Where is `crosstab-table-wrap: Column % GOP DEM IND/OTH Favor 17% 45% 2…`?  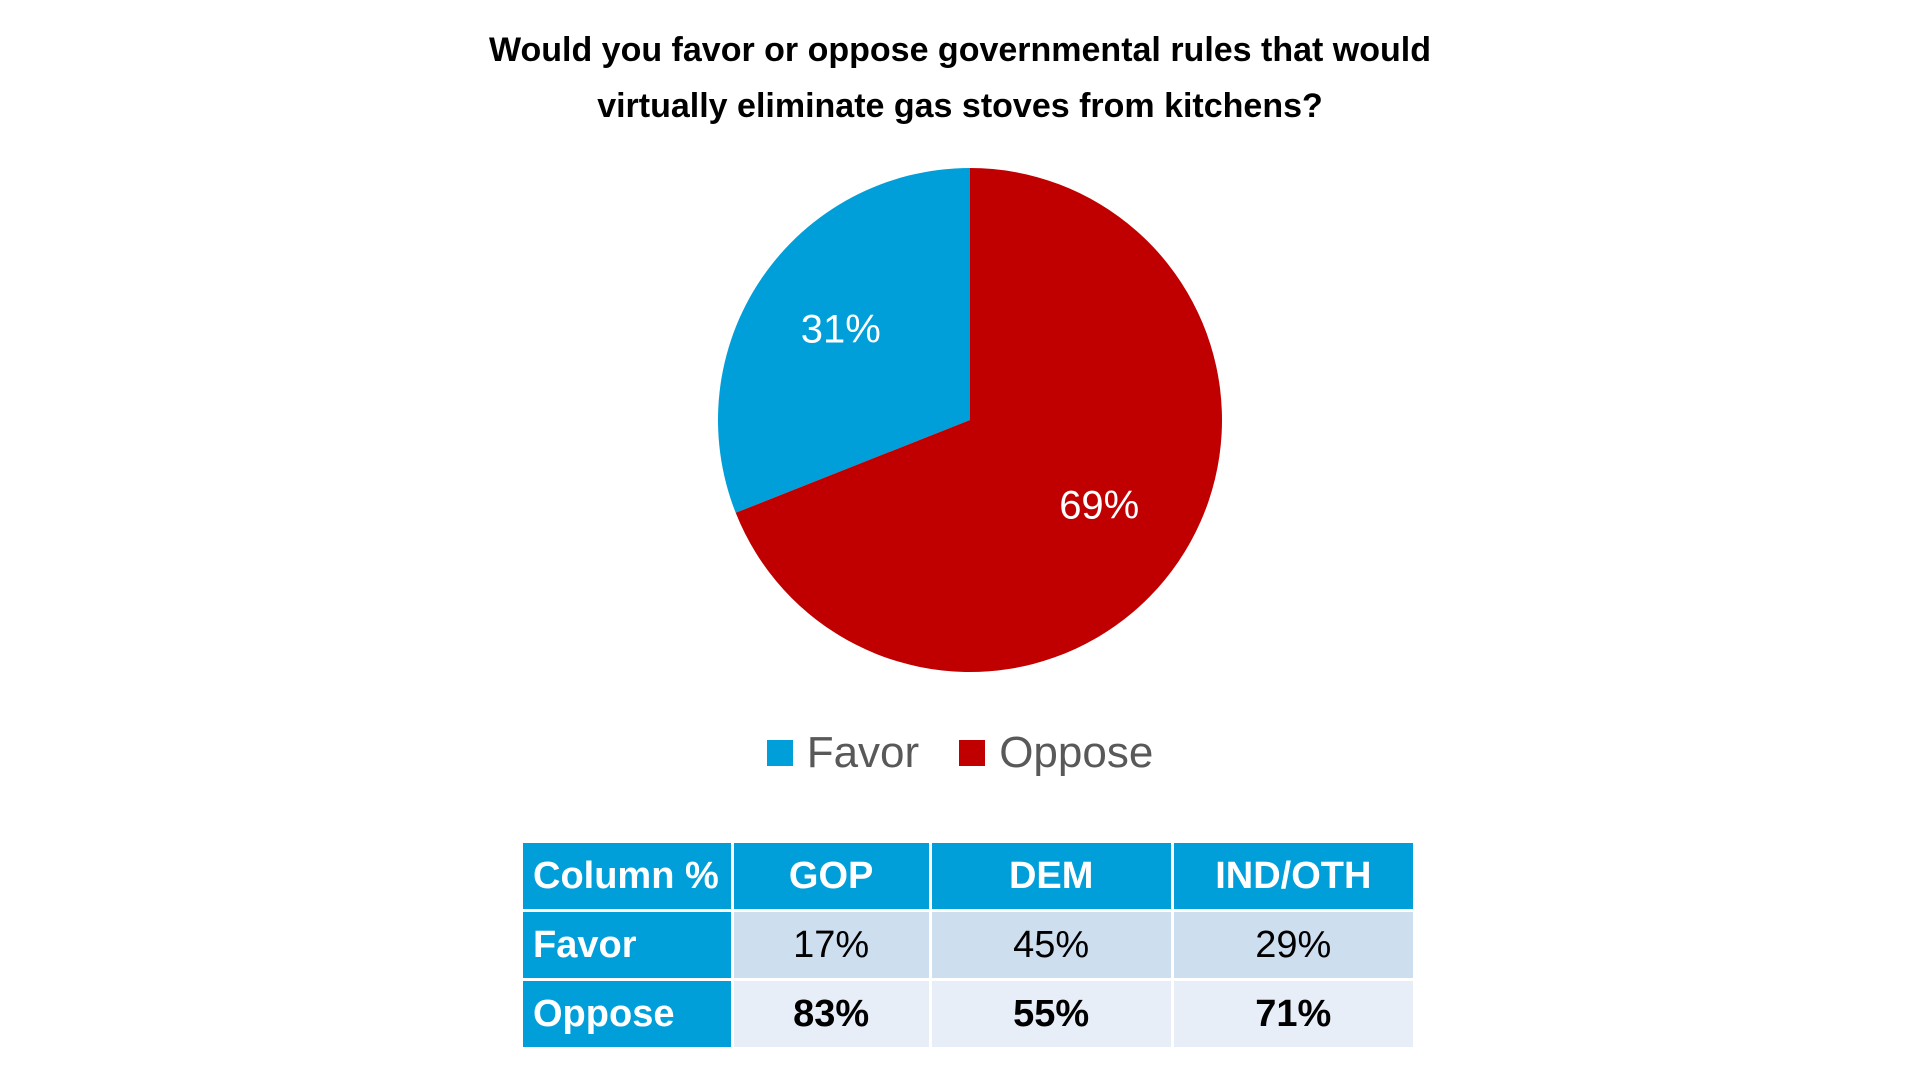 crosstab-table-wrap: Column % GOP DEM IND/OTH Favor 17% 45% 2… is located at coordinates (968, 945).